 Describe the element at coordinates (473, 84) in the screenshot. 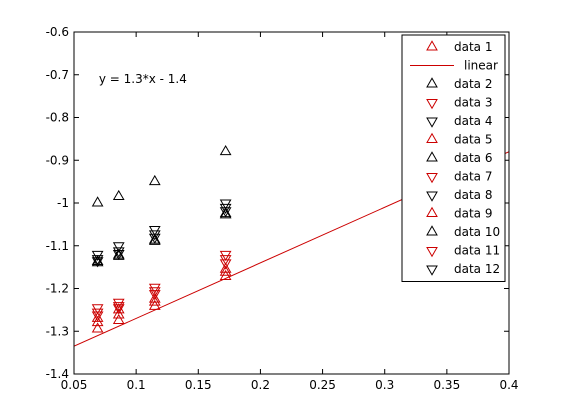

I see `legend-label-data-2: data 2` at that location.